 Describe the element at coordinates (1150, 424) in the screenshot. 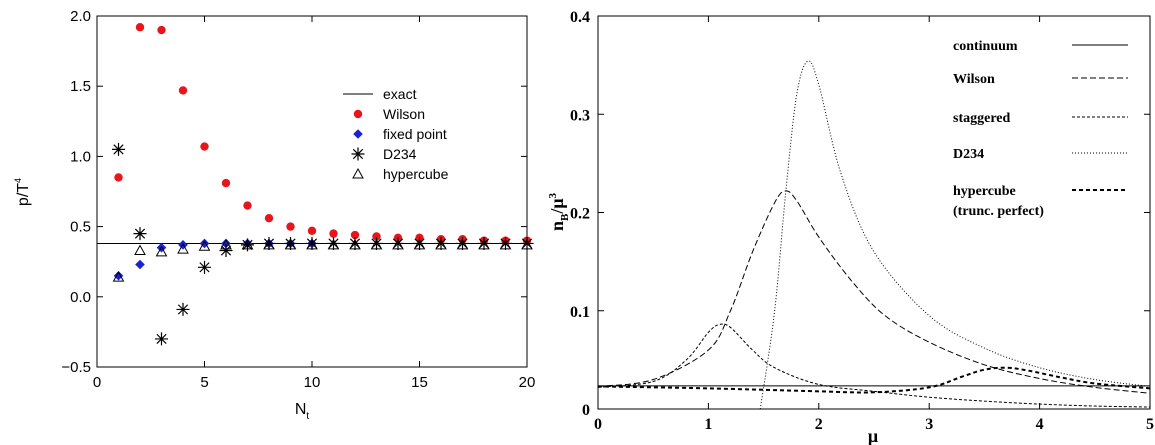

I see `right-x-tick-label: 5` at that location.